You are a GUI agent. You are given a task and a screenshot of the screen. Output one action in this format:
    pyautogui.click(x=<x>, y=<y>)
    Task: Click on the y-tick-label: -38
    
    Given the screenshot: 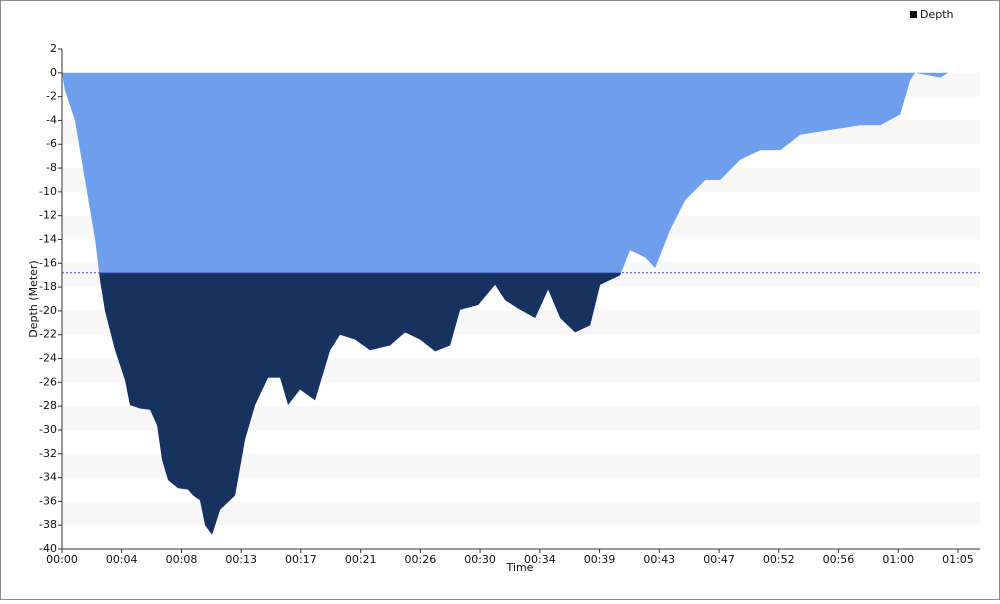 What is the action you would take?
    pyautogui.click(x=48, y=524)
    